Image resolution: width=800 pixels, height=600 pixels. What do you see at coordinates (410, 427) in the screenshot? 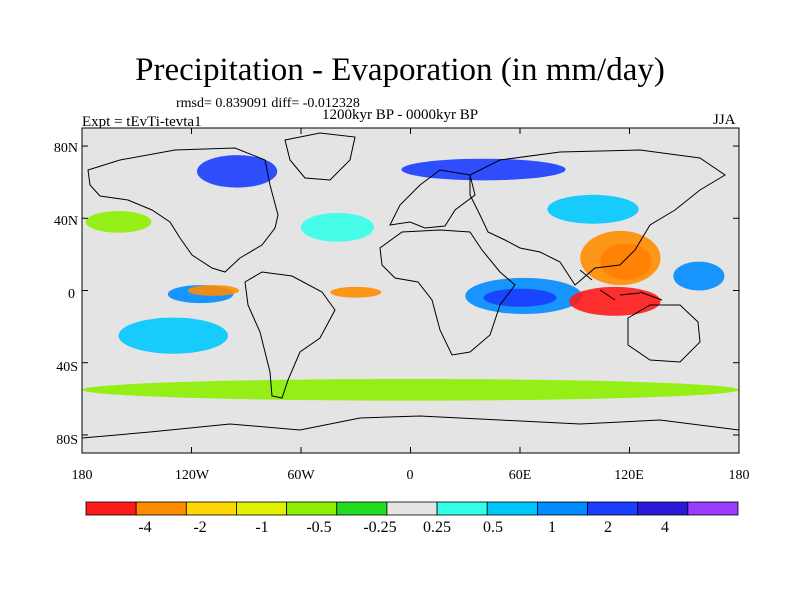
I see `antarctica-coast` at bounding box center [410, 427].